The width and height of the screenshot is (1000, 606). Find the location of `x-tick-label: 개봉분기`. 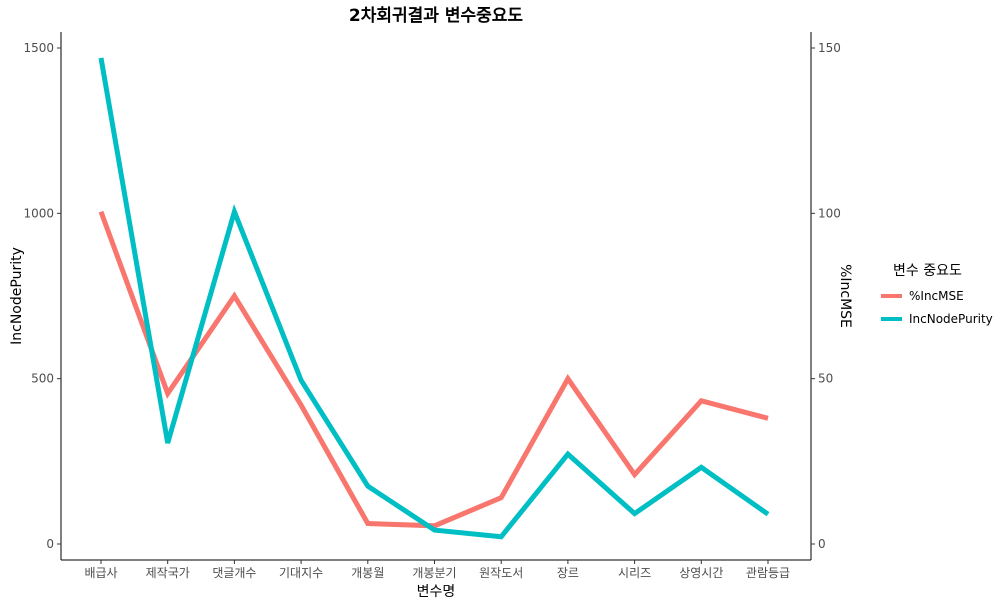

x-tick-label: 개봉분기 is located at coordinates (434, 573).